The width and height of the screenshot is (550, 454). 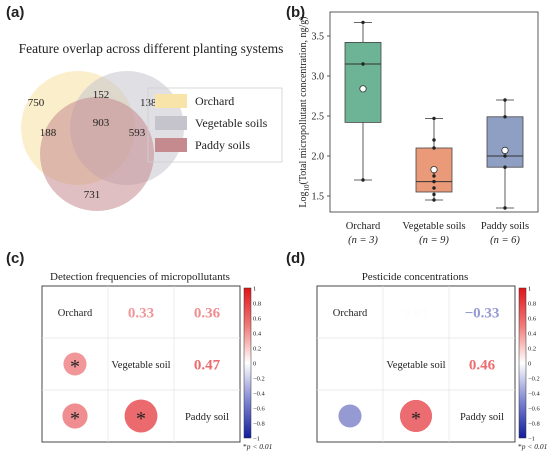 What do you see at coordinates (141, 314) in the screenshot?
I see `corr-value: 0.33` at bounding box center [141, 314].